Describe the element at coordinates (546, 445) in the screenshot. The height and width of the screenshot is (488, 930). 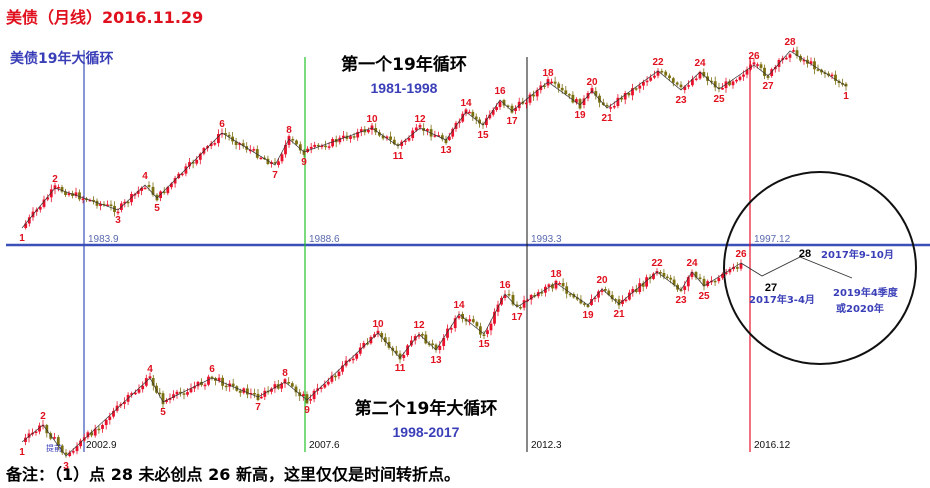
I see `marker-label-bottom: 2012.3` at that location.